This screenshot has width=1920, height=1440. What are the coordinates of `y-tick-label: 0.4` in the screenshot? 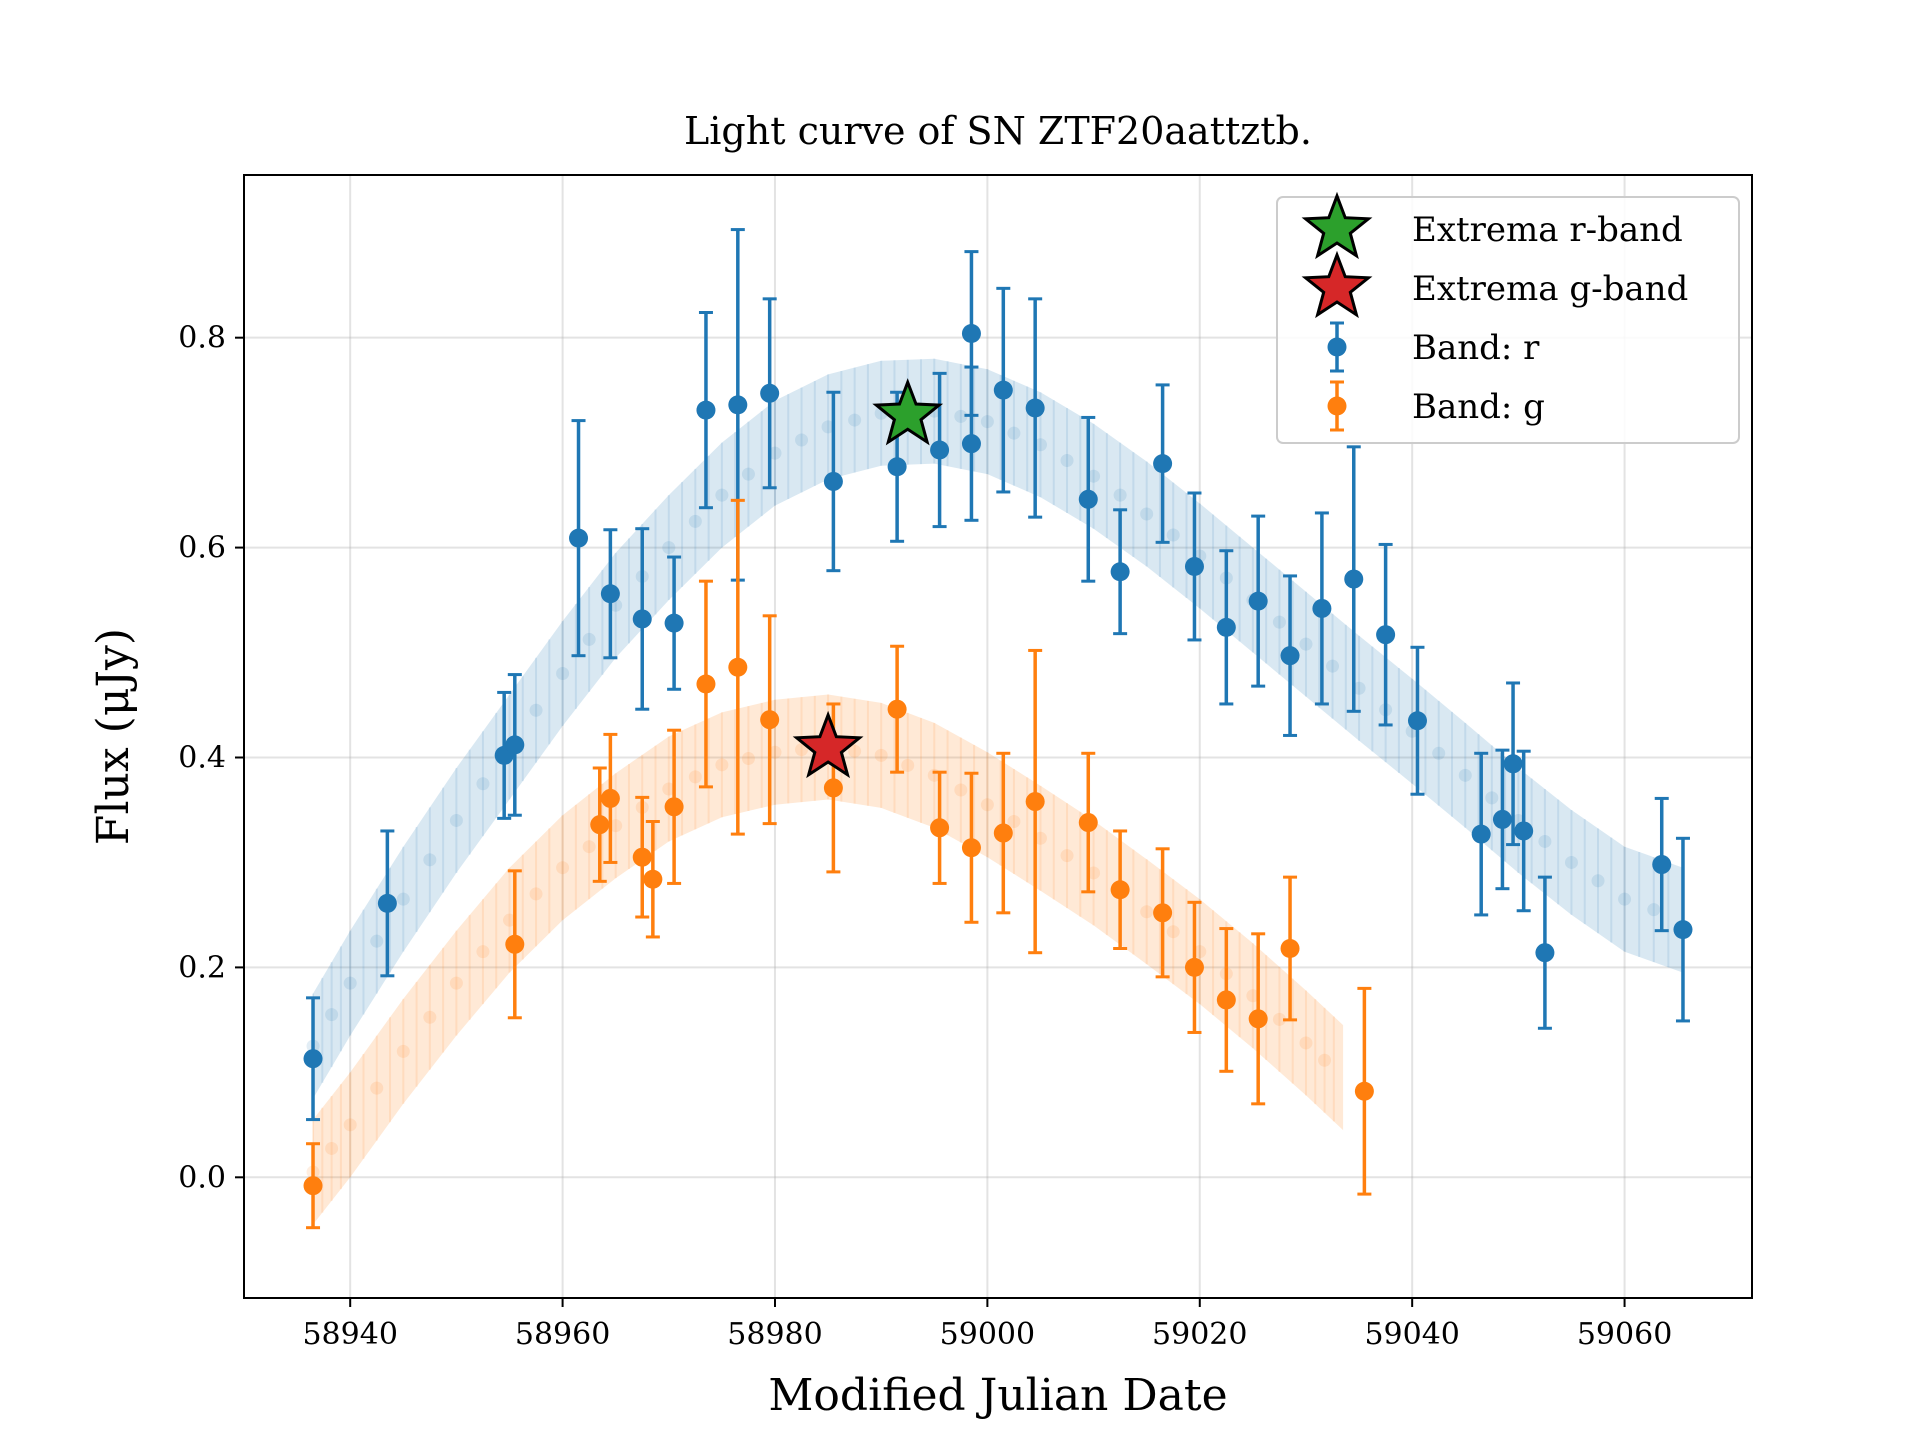 It's located at (202, 757).